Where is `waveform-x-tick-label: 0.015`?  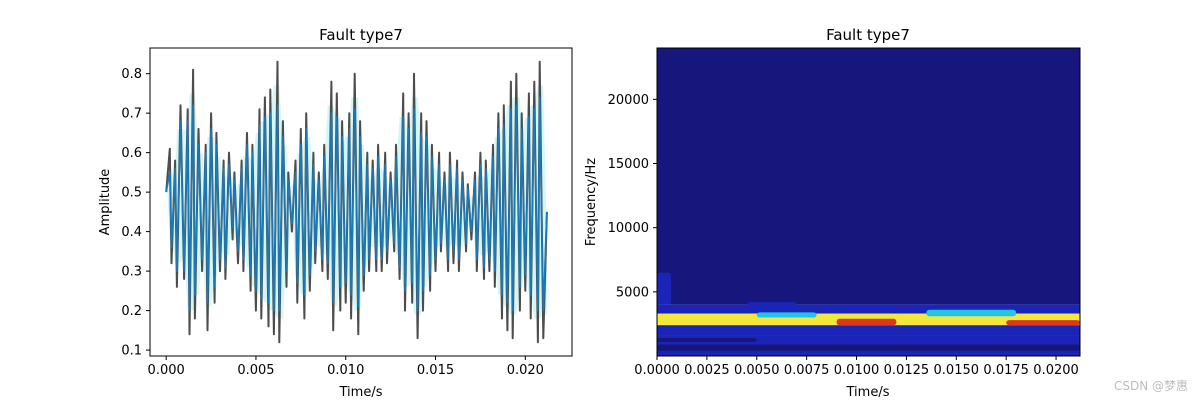 waveform-x-tick-label: 0.015 is located at coordinates (435, 370).